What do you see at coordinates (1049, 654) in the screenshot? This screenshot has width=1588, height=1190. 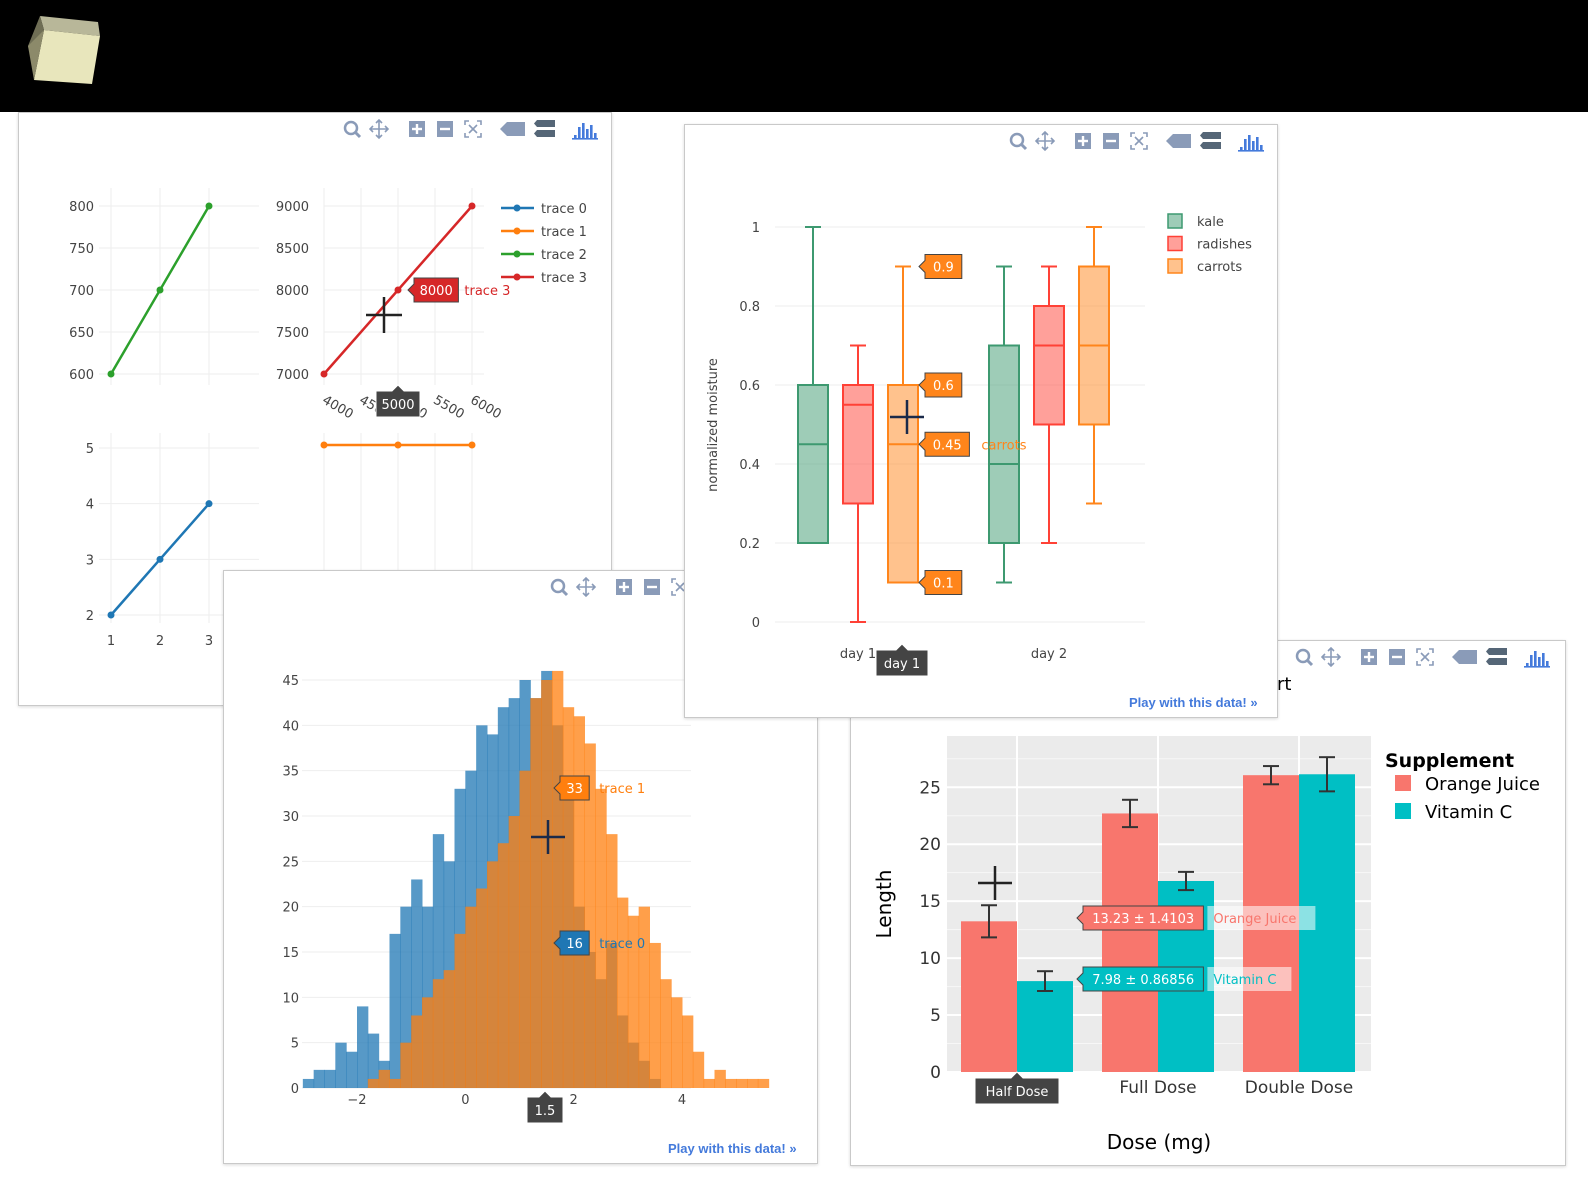 I see `x-tick-label: day 2` at bounding box center [1049, 654].